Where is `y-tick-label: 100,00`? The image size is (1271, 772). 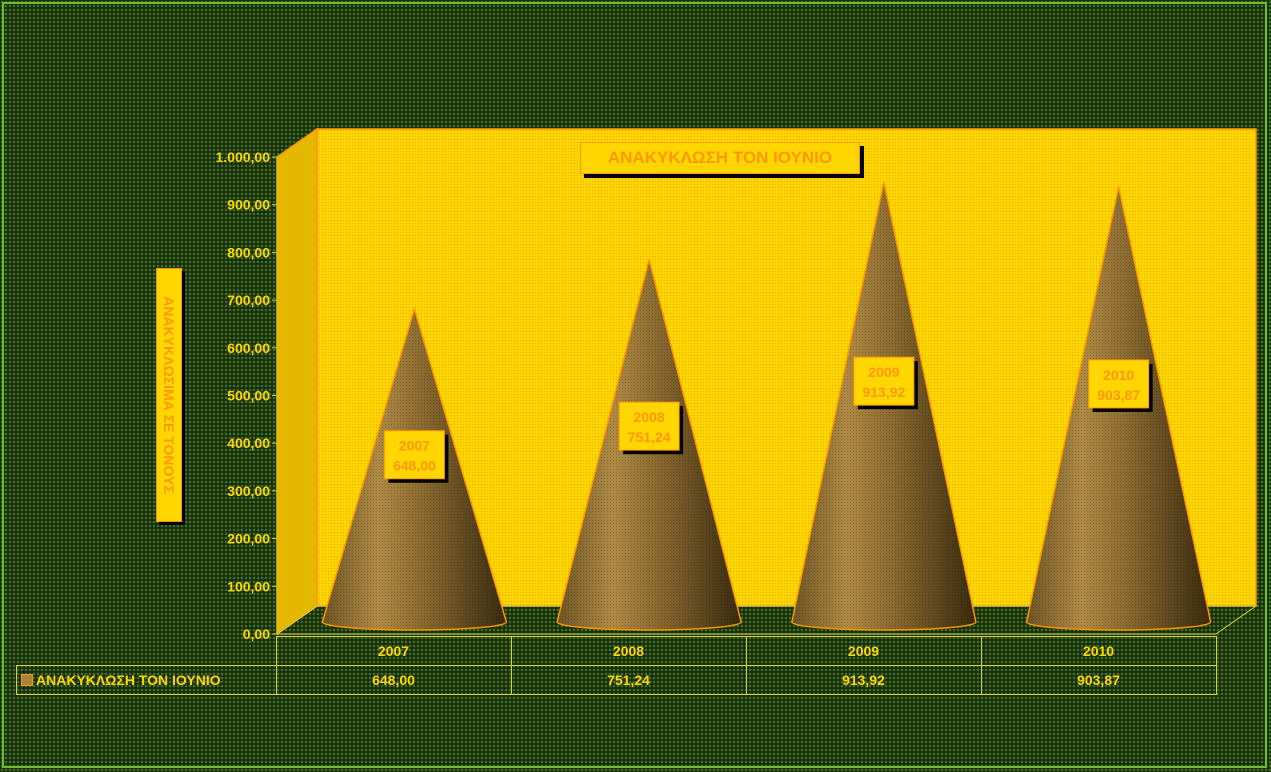 y-tick-label: 100,00 is located at coordinates (248, 586).